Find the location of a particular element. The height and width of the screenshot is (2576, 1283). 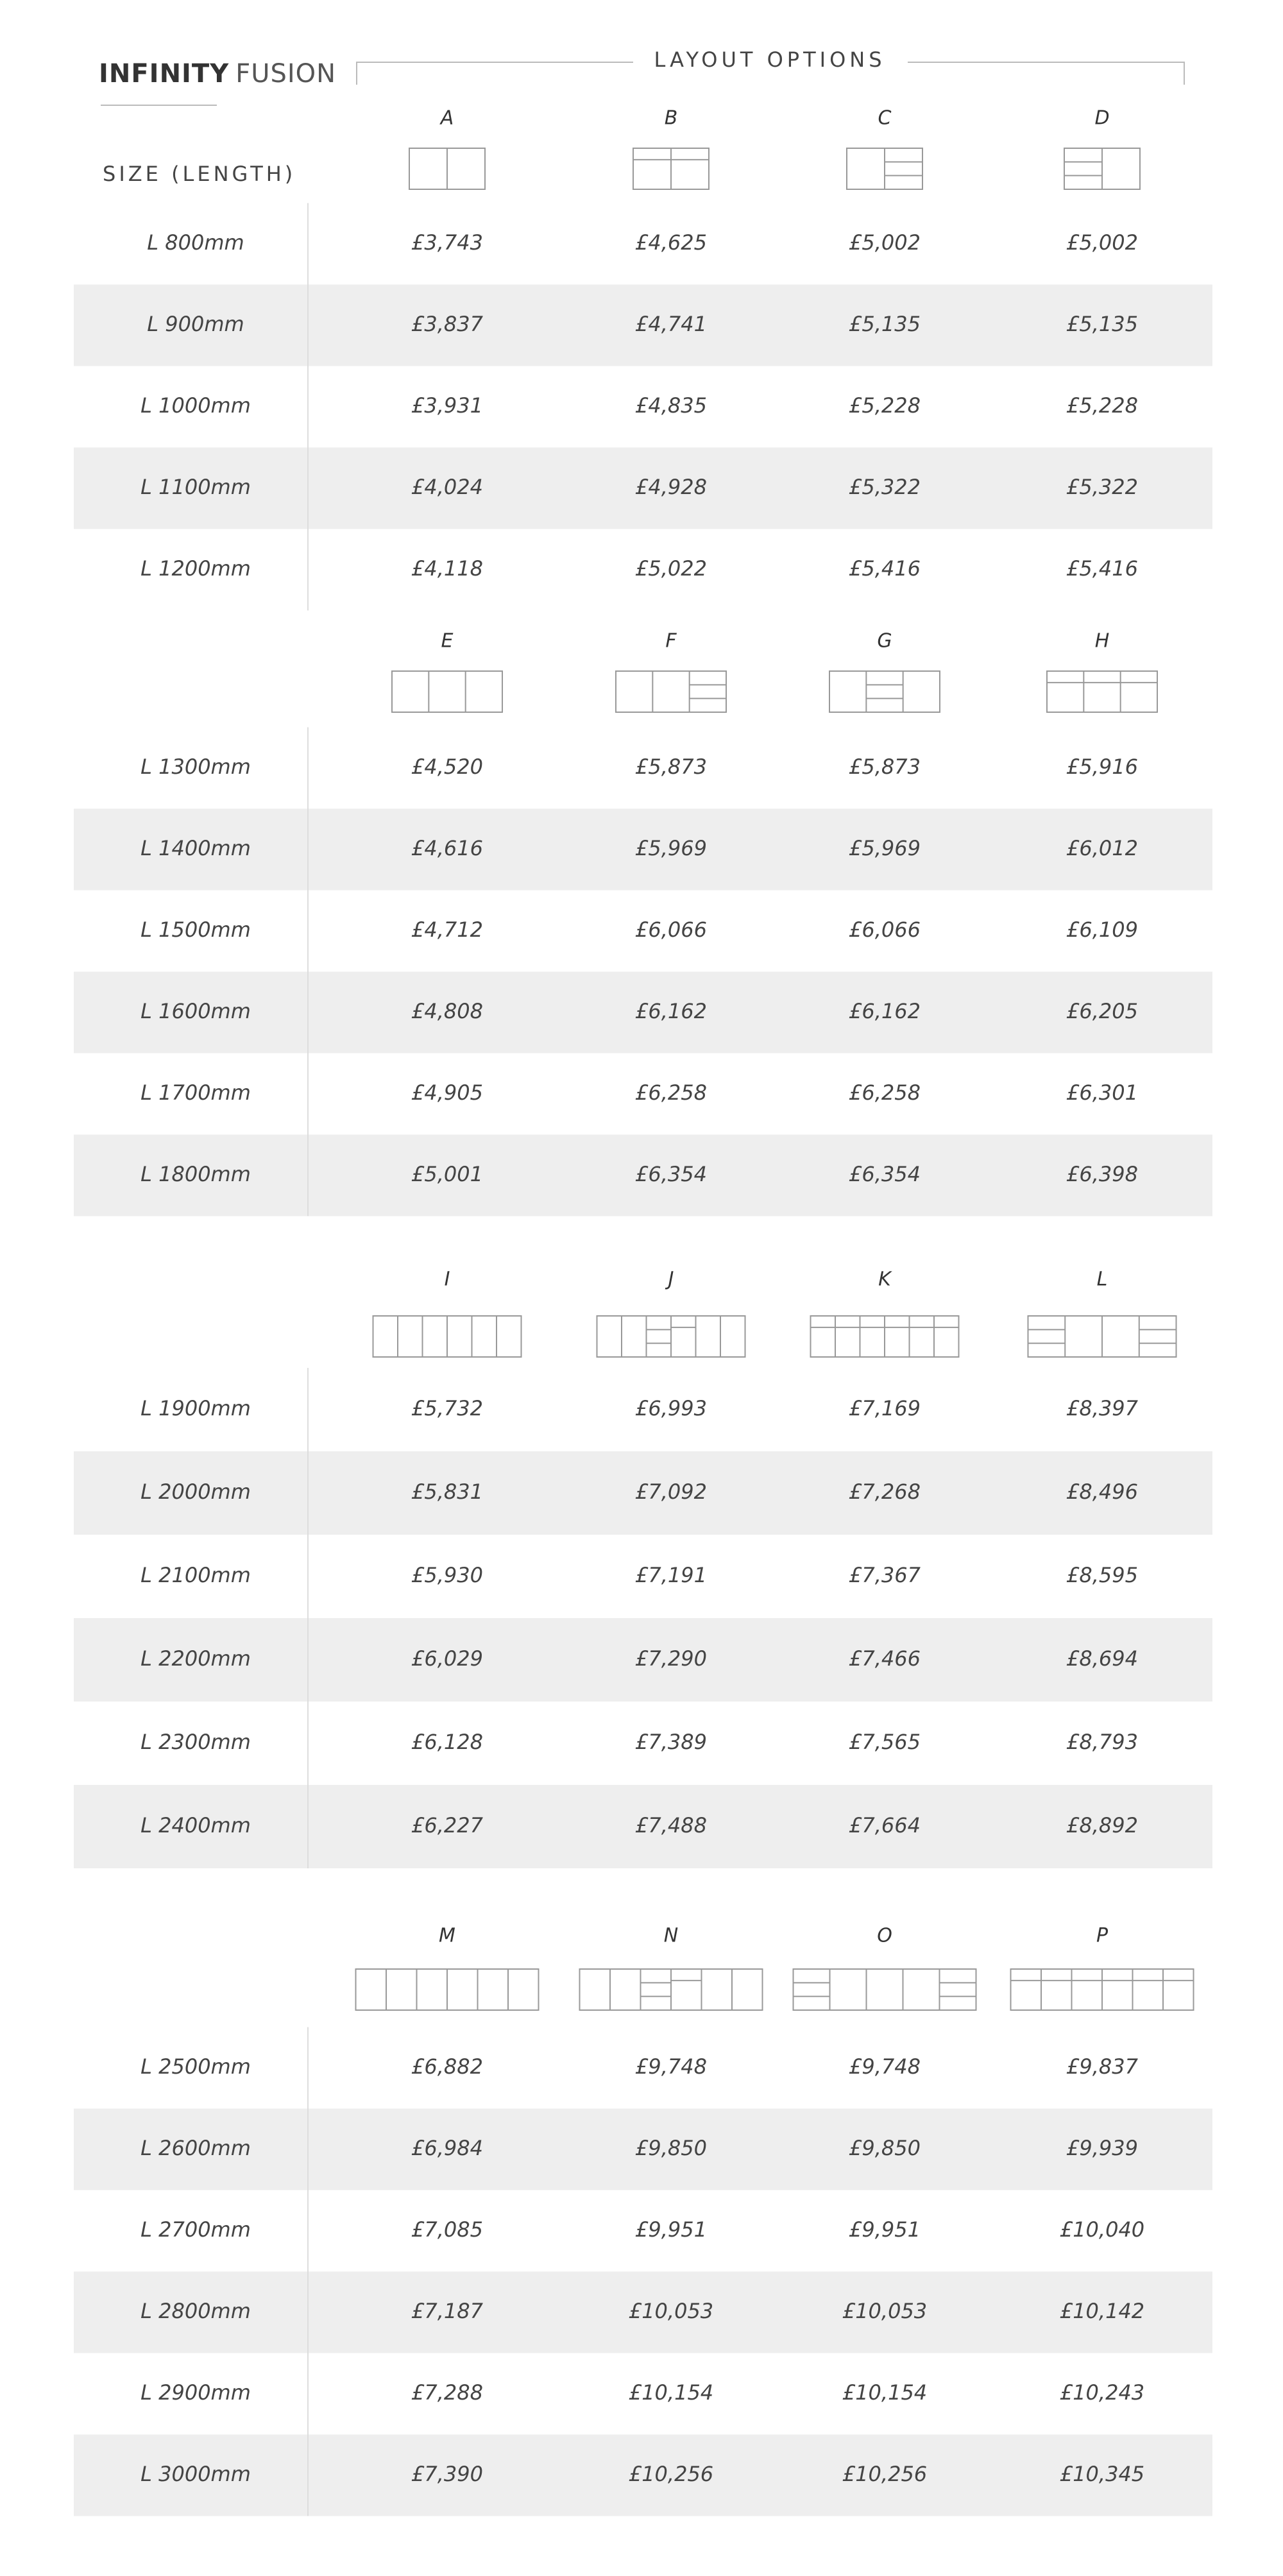

price: £7,092 is located at coordinates (671, 1492).